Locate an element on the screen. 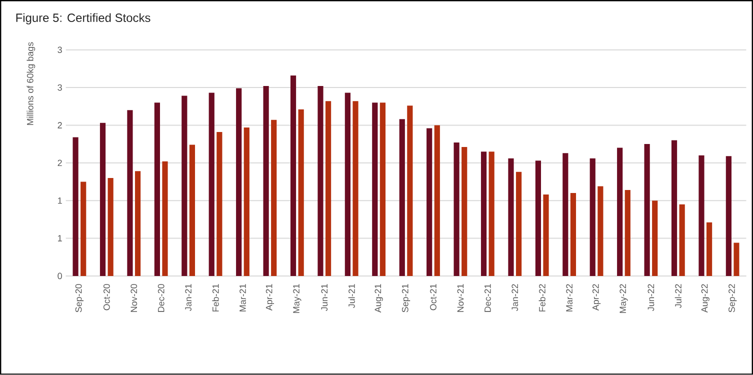  x-tick-label: Jun-21 is located at coordinates (324, 298).